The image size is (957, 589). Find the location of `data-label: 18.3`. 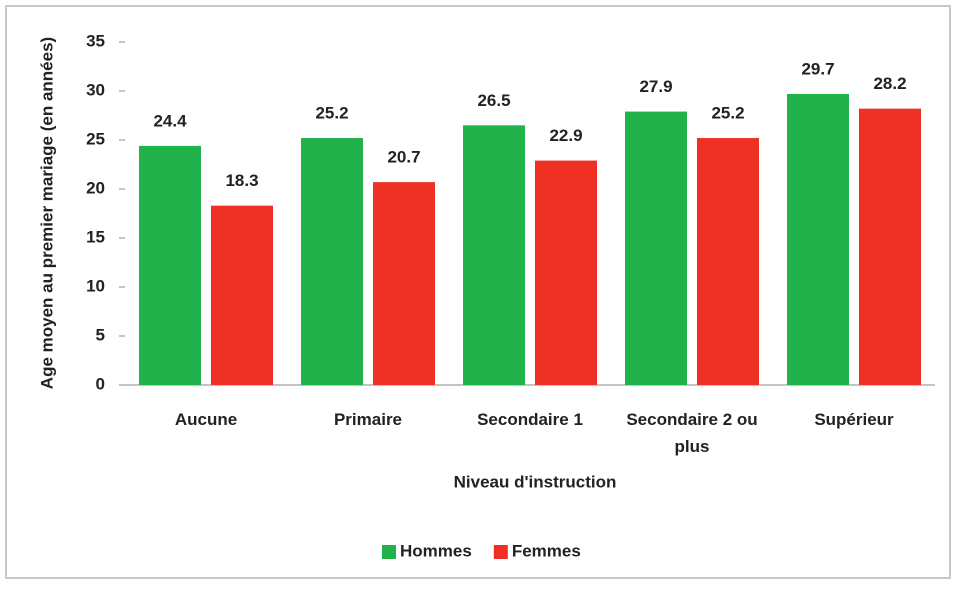

data-label: 18.3 is located at coordinates (241, 180).